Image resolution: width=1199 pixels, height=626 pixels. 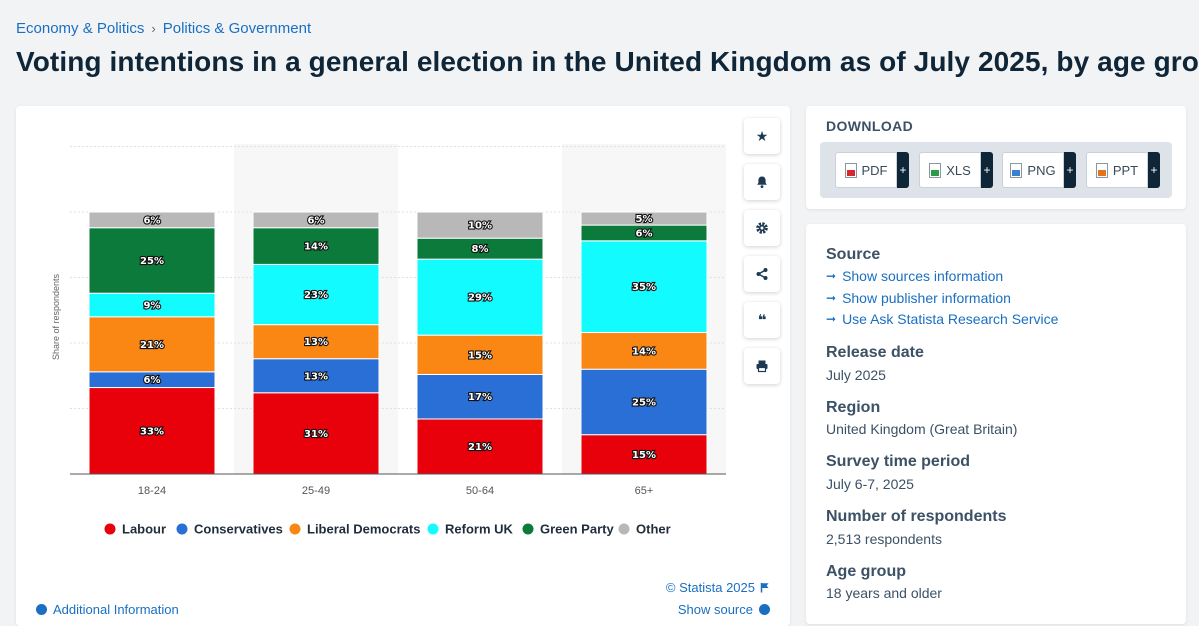 I want to click on share-icon, so click(x=762, y=274).